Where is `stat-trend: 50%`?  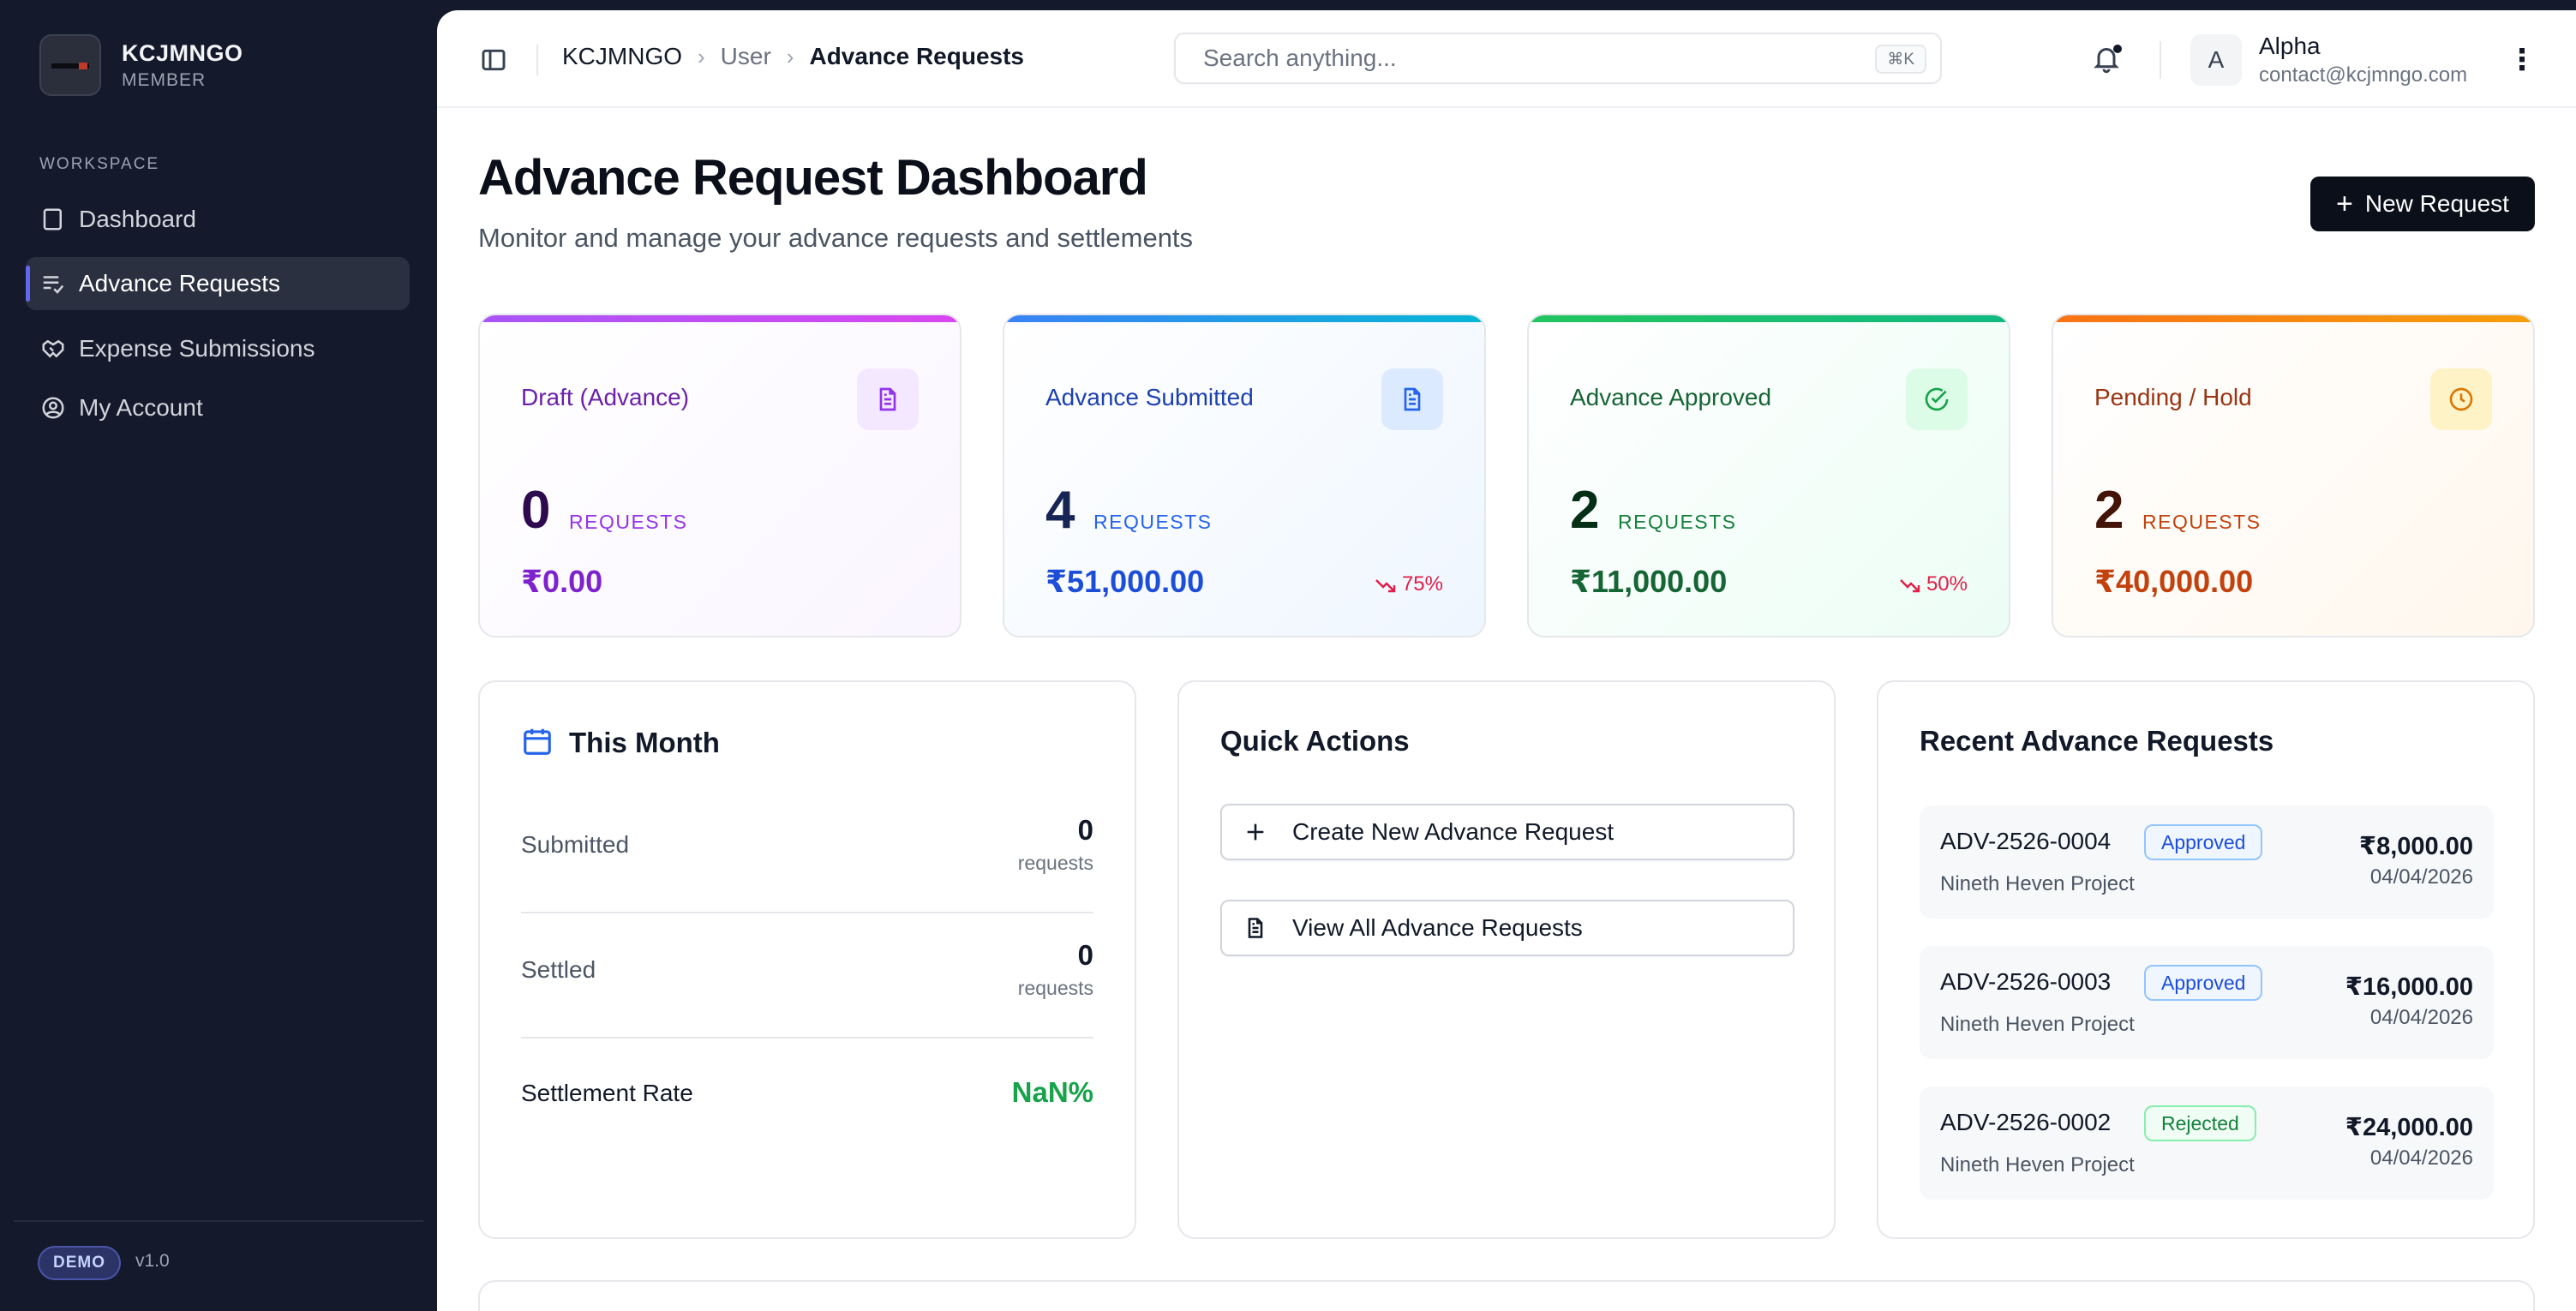
stat-trend: 50% is located at coordinates (1933, 584).